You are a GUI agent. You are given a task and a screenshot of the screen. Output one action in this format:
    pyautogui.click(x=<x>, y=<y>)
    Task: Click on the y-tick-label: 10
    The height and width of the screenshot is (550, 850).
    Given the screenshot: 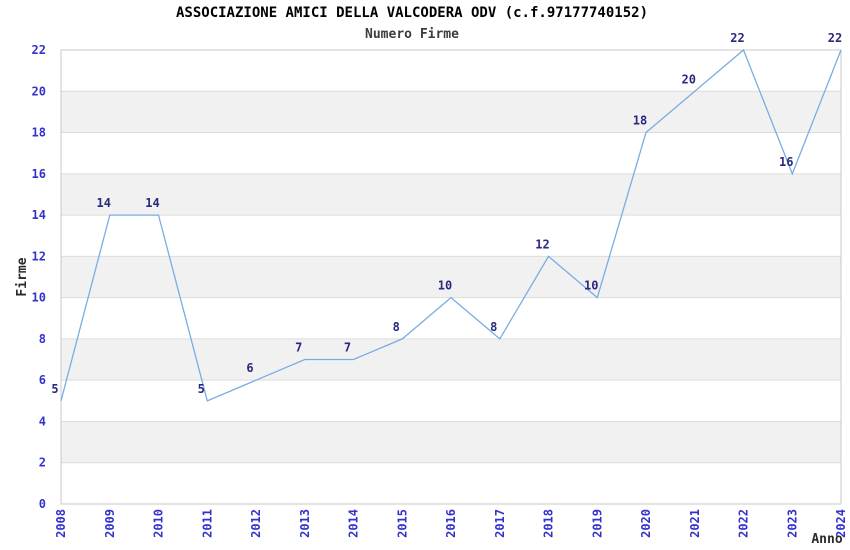 What is the action you would take?
    pyautogui.click(x=39, y=298)
    